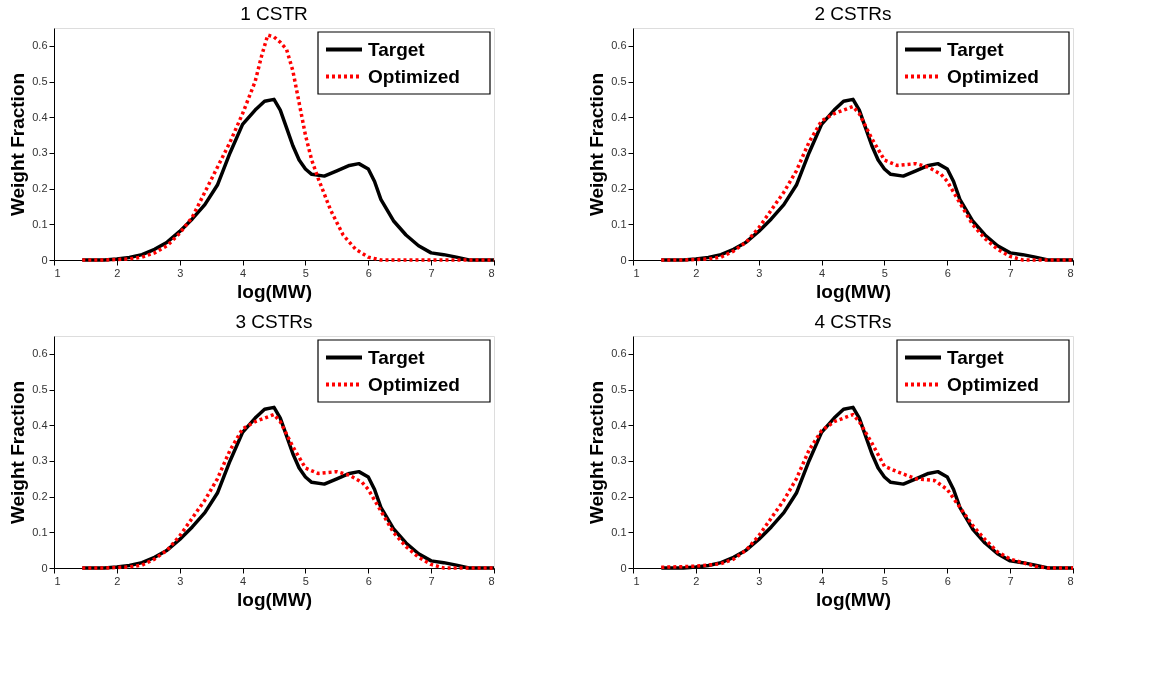  What do you see at coordinates (853, 13) in the screenshot?
I see `chart-title: 2 CSTRs` at bounding box center [853, 13].